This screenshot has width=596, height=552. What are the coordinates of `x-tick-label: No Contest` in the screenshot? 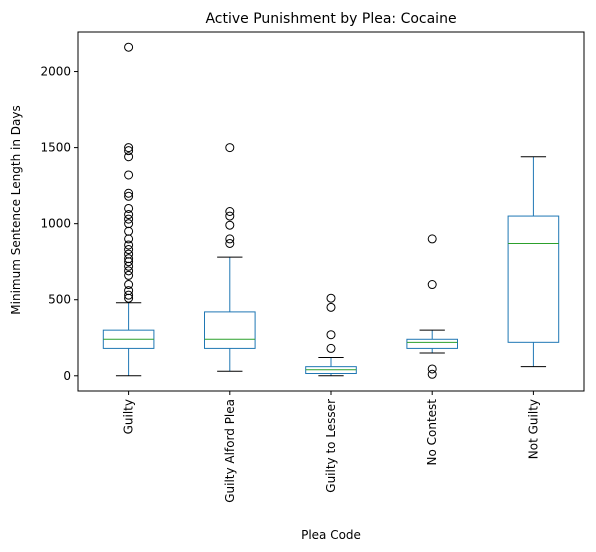 It's located at (432, 432).